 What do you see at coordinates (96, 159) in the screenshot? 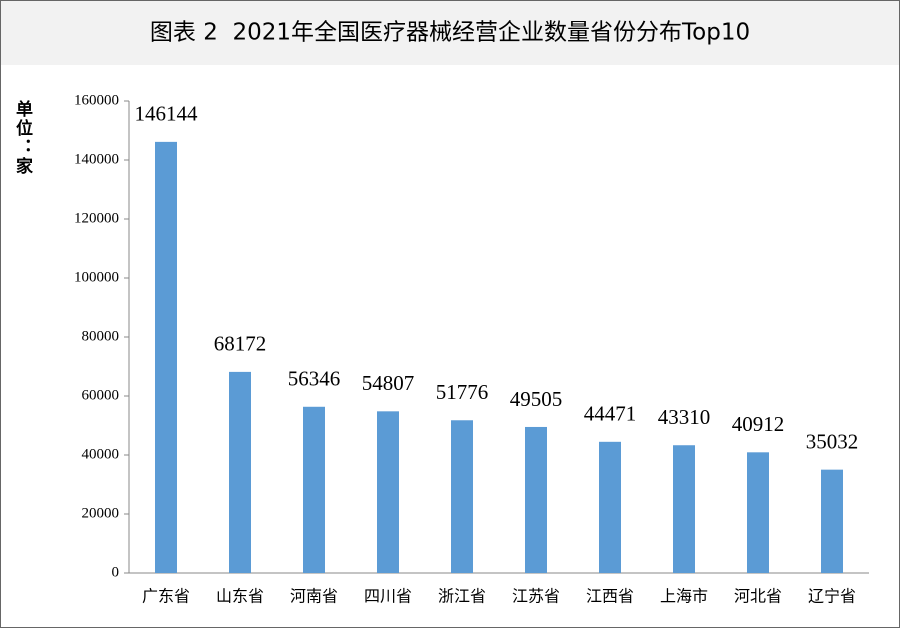
I see `y-tick-label: 140000` at bounding box center [96, 159].